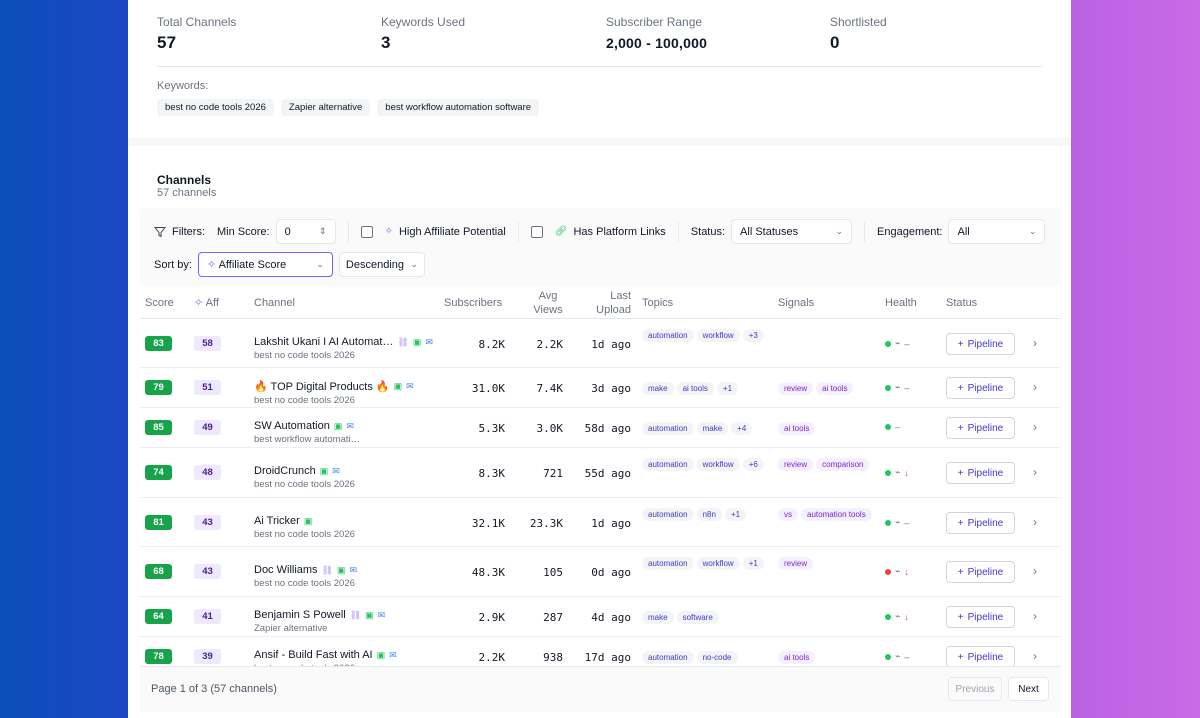 This screenshot has height=718, width=1200. What do you see at coordinates (792, 231) in the screenshot?
I see `status-select: All Statuses ⌄` at bounding box center [792, 231].